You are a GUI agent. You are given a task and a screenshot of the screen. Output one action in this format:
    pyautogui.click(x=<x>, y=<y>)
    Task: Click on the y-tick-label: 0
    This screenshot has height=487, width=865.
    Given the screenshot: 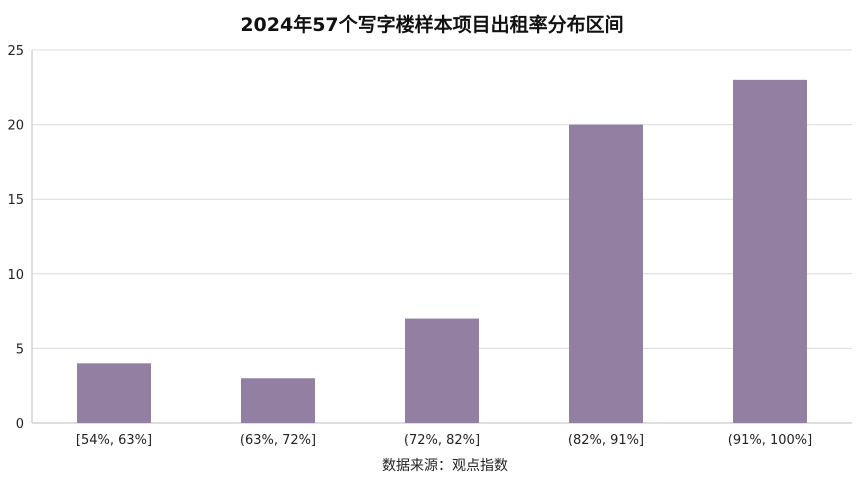 What is the action you would take?
    pyautogui.click(x=20, y=424)
    